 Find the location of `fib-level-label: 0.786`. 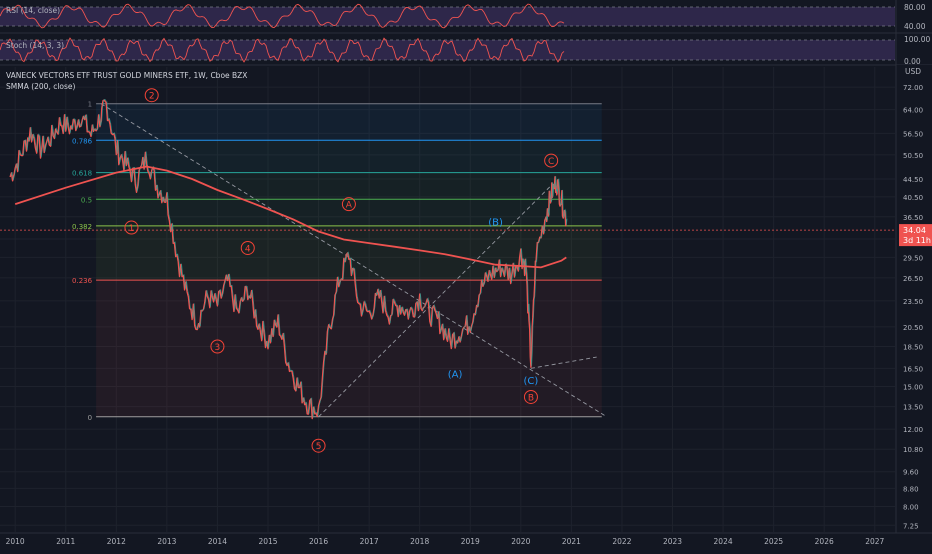

fib-level-label: 0.786 is located at coordinates (82, 141).